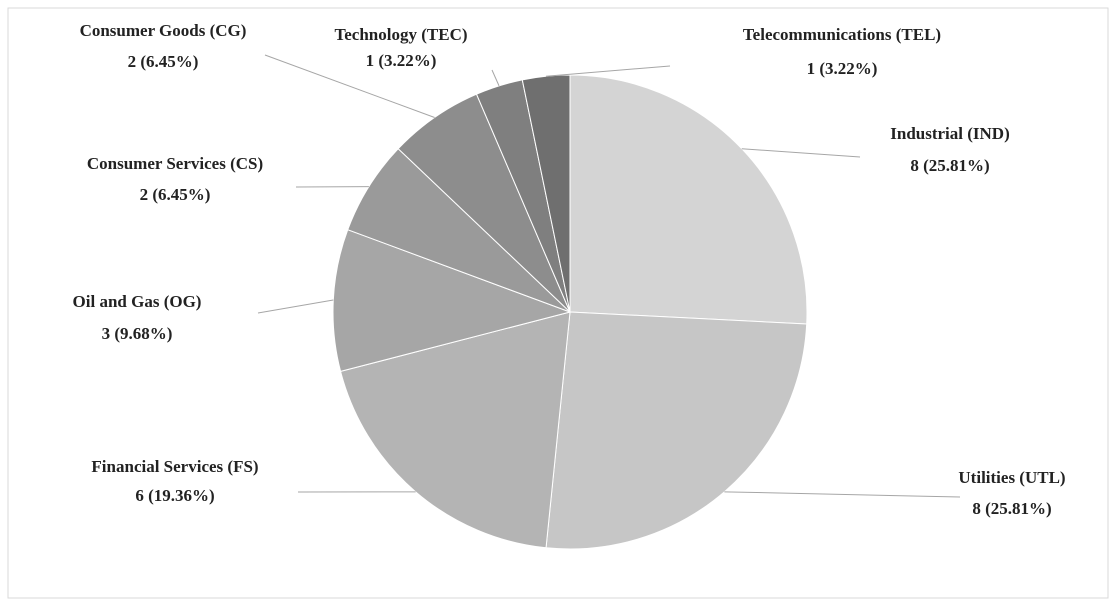 The width and height of the screenshot is (1116, 606). I want to click on slice-label: Consumer Goods (CG), so click(163, 30).